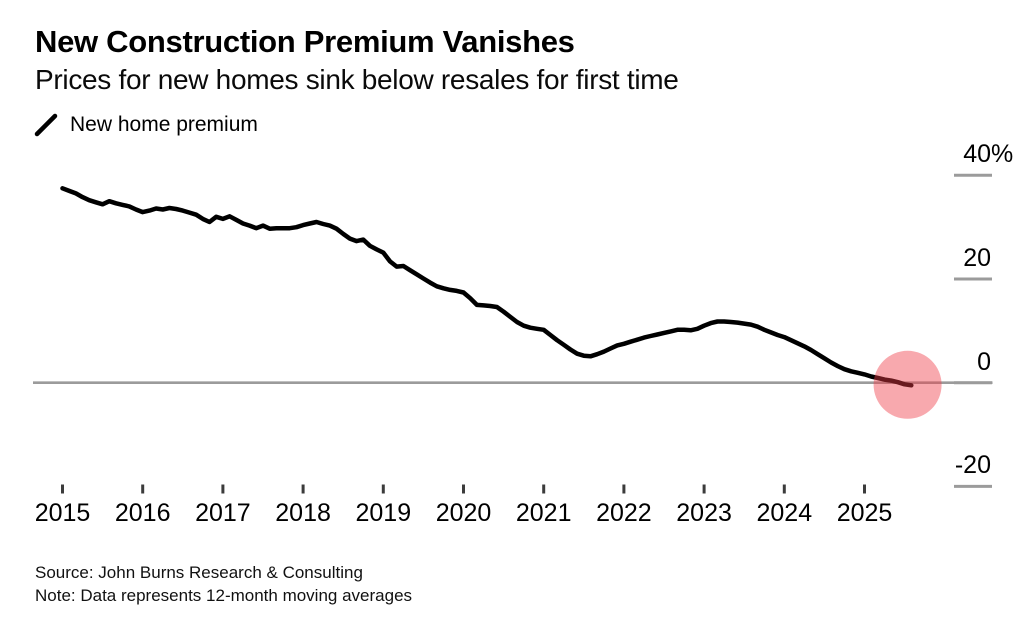 The image size is (1024, 634). What do you see at coordinates (543, 513) in the screenshot?
I see `x-axis-label: 2021` at bounding box center [543, 513].